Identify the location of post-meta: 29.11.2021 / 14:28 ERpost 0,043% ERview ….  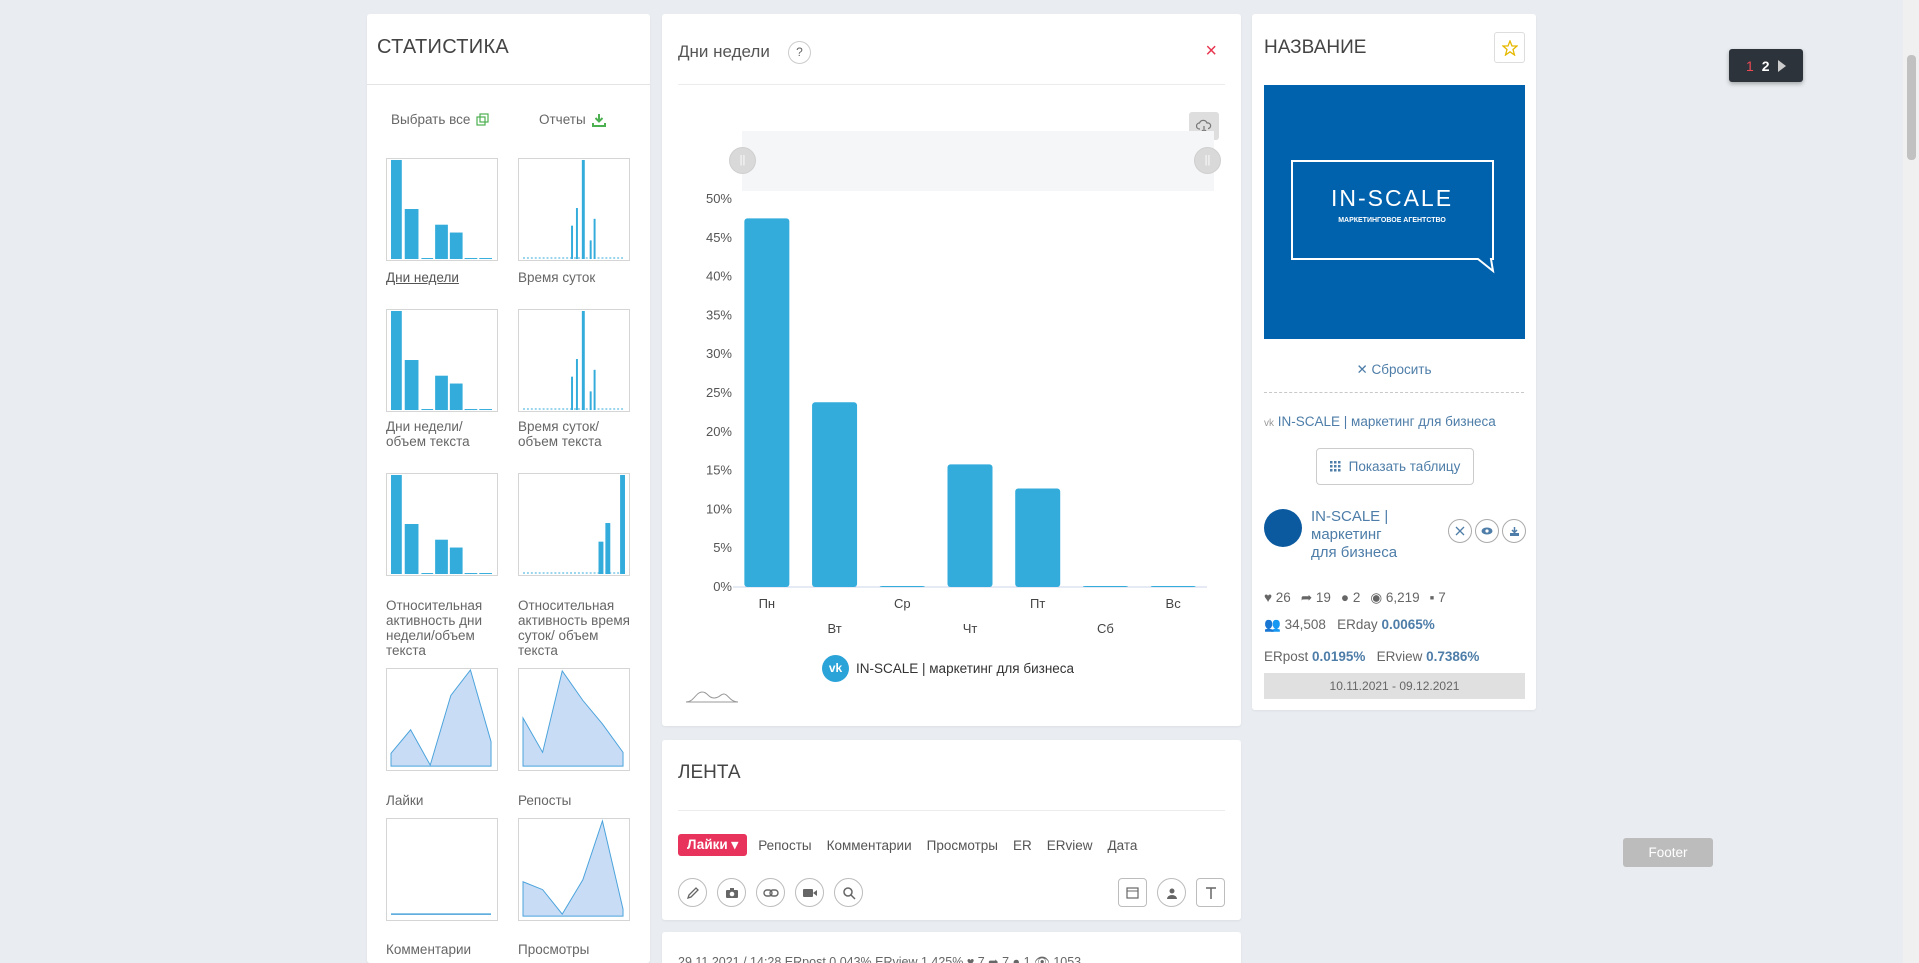
(880, 959).